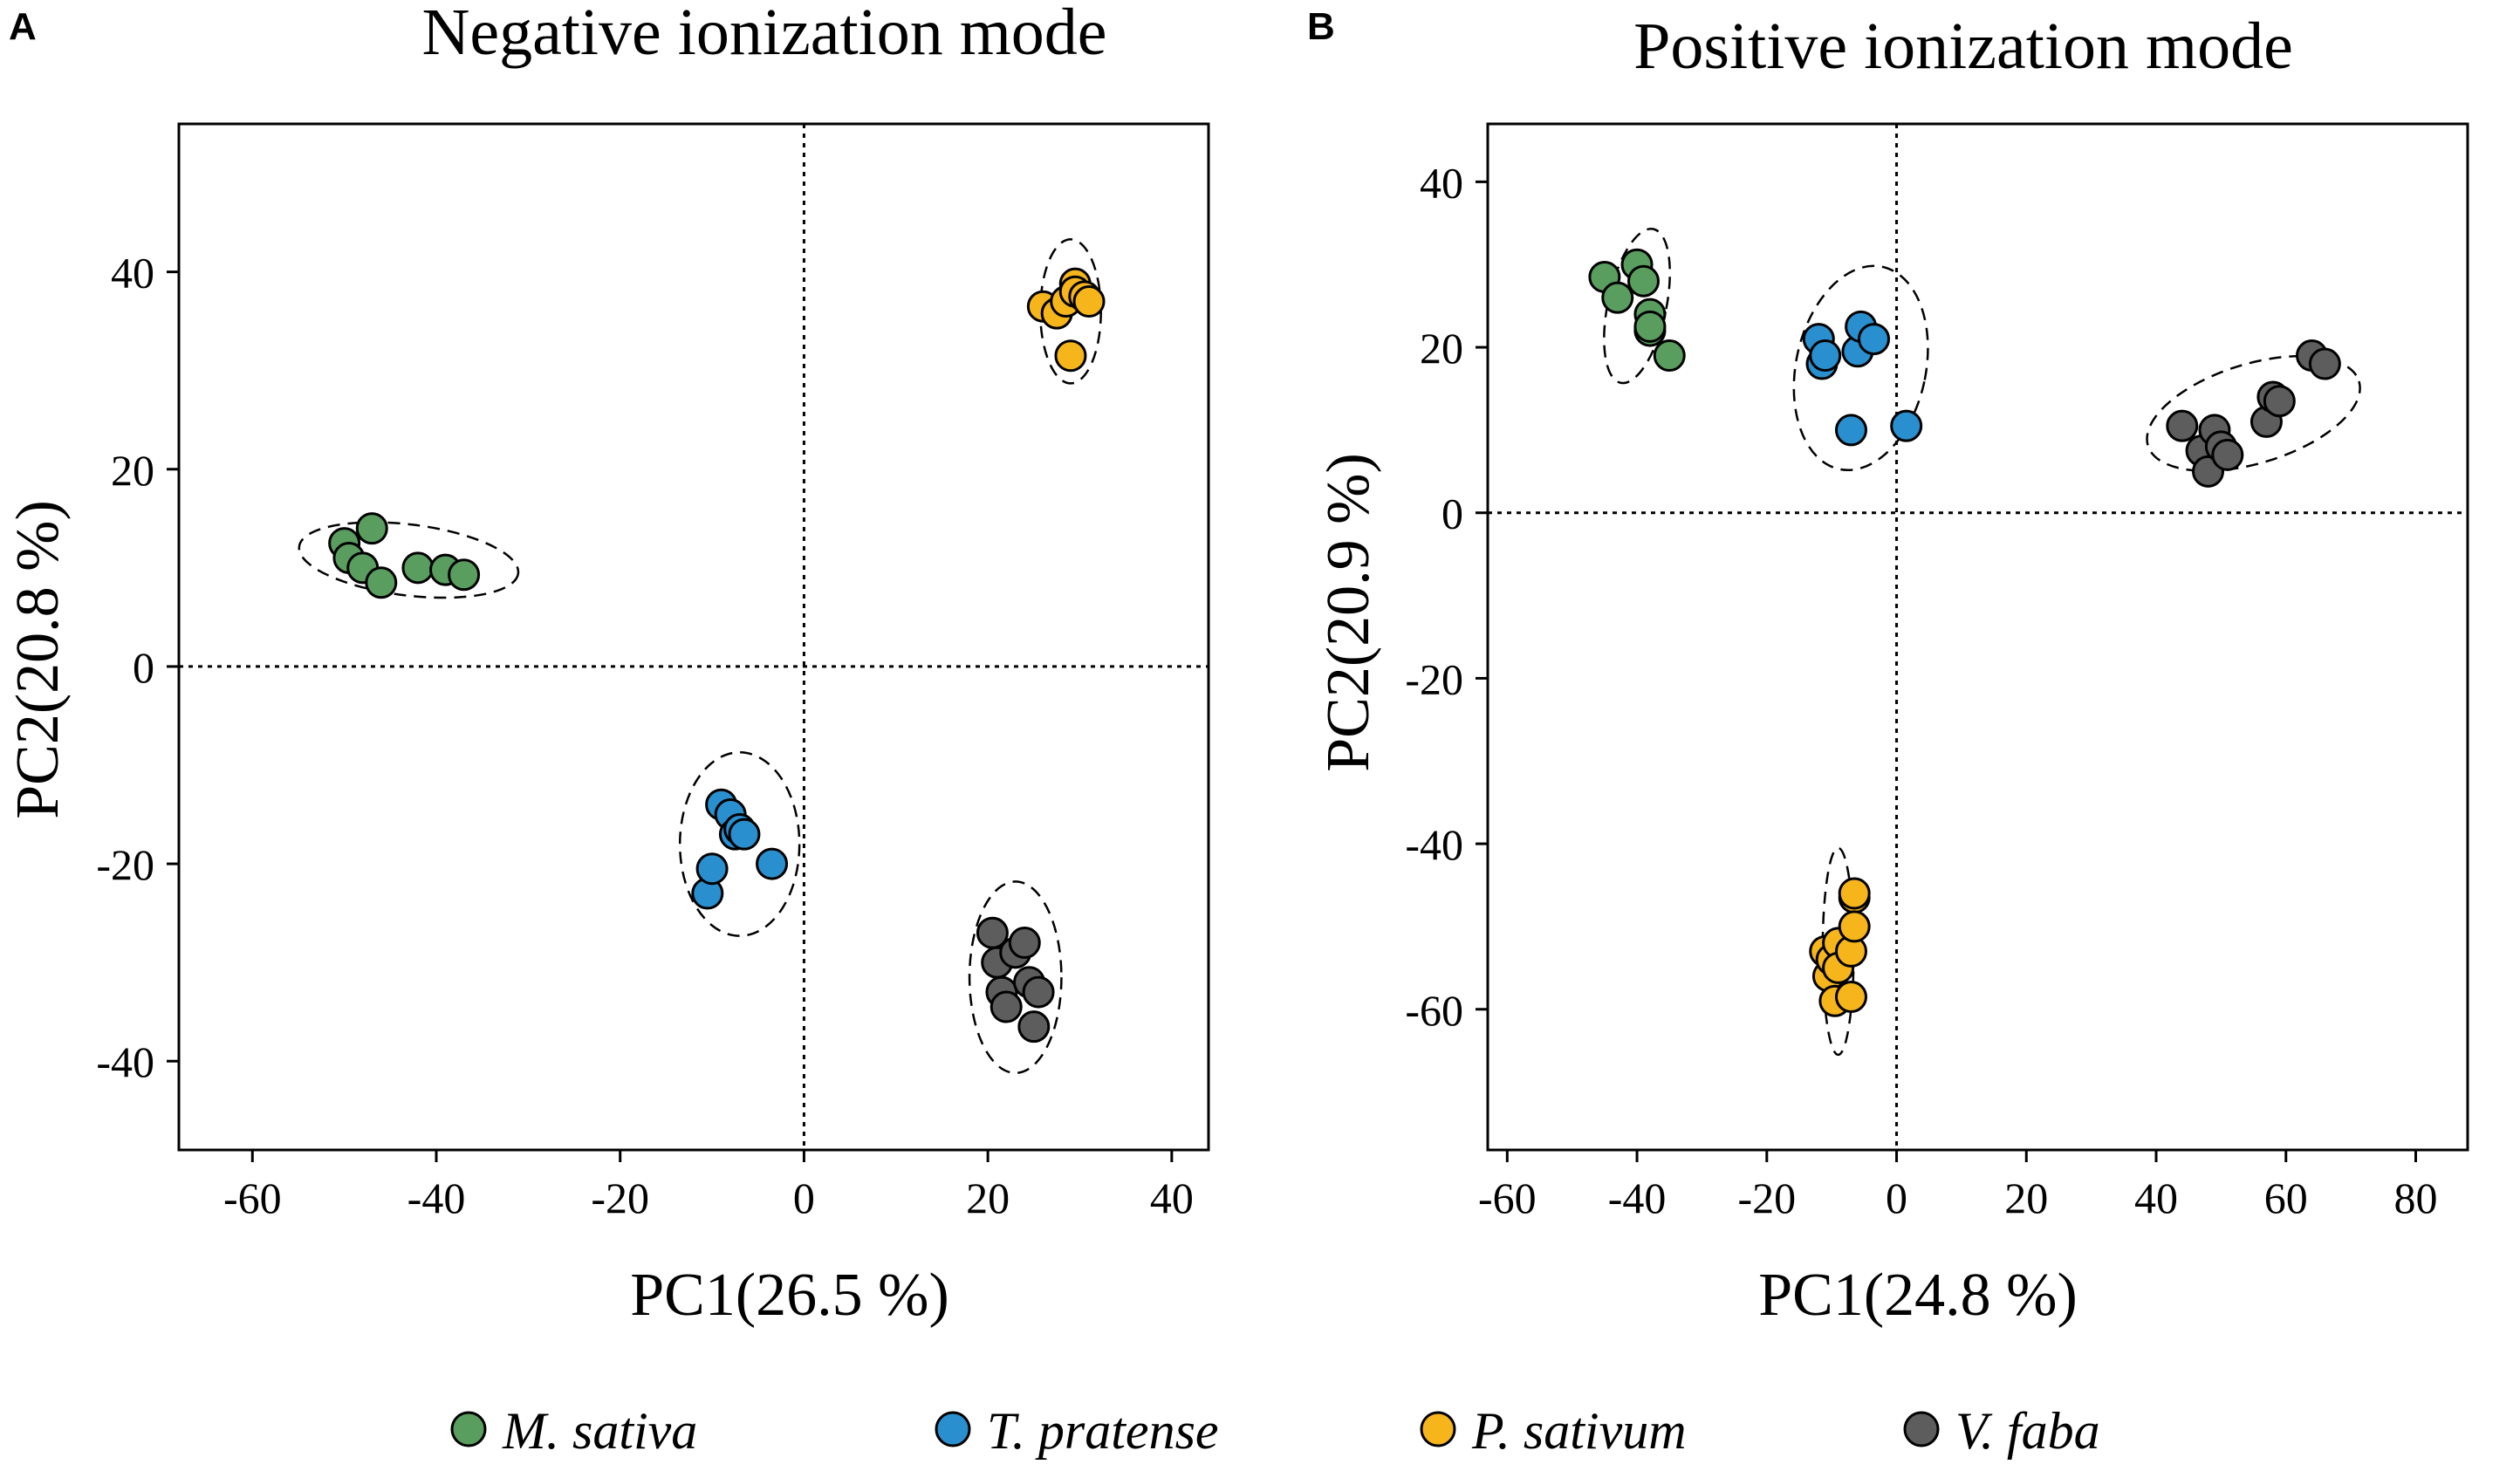  I want to click on legend-item-v-faba: V. faba, so click(2001, 1431).